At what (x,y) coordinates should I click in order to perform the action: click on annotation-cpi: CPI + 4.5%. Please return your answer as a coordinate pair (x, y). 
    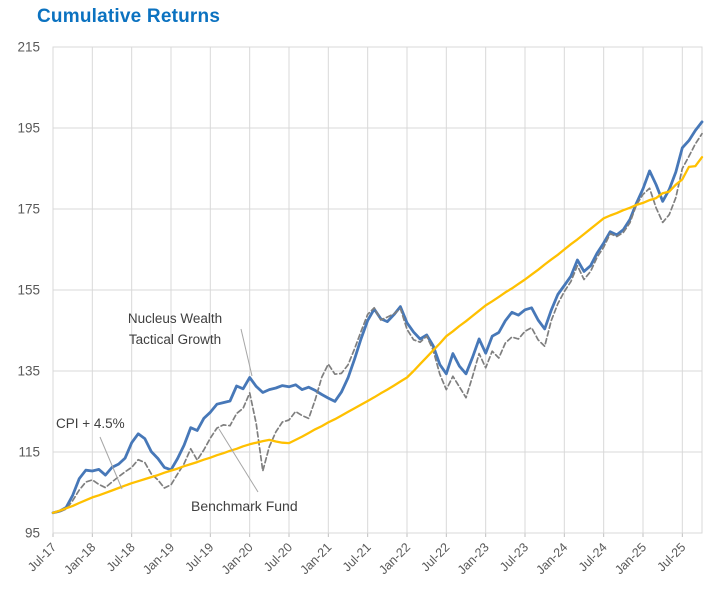
    Looking at the image, I should click on (90, 423).